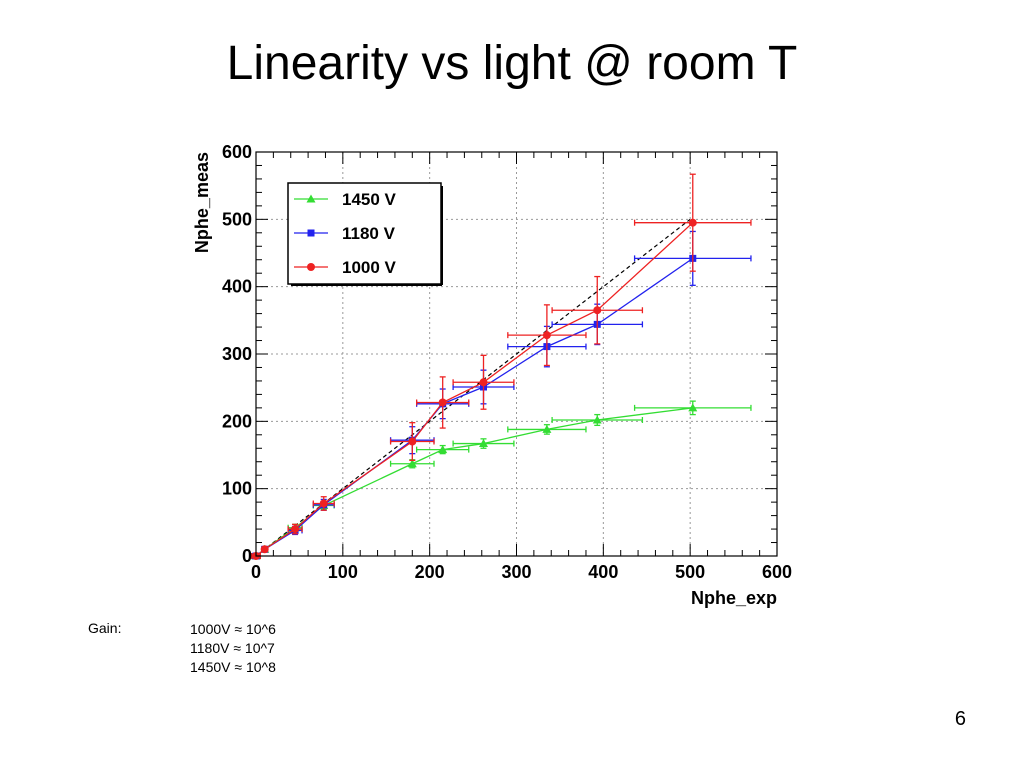 The image size is (1024, 768). I want to click on x-tick-label: 500, so click(690, 572).